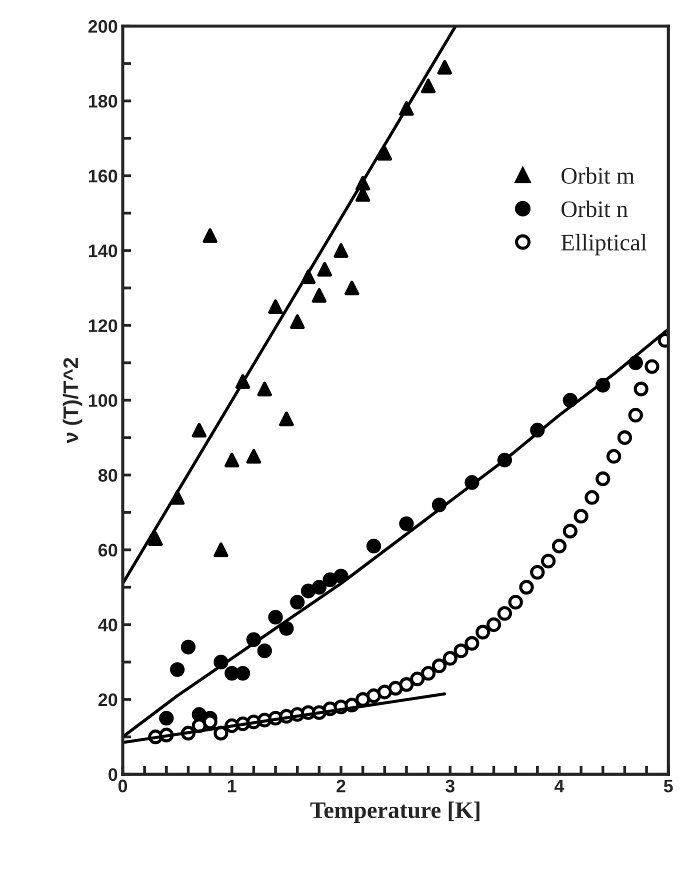 The width and height of the screenshot is (682, 870). I want to click on y-tick-label: 180, so click(103, 101).